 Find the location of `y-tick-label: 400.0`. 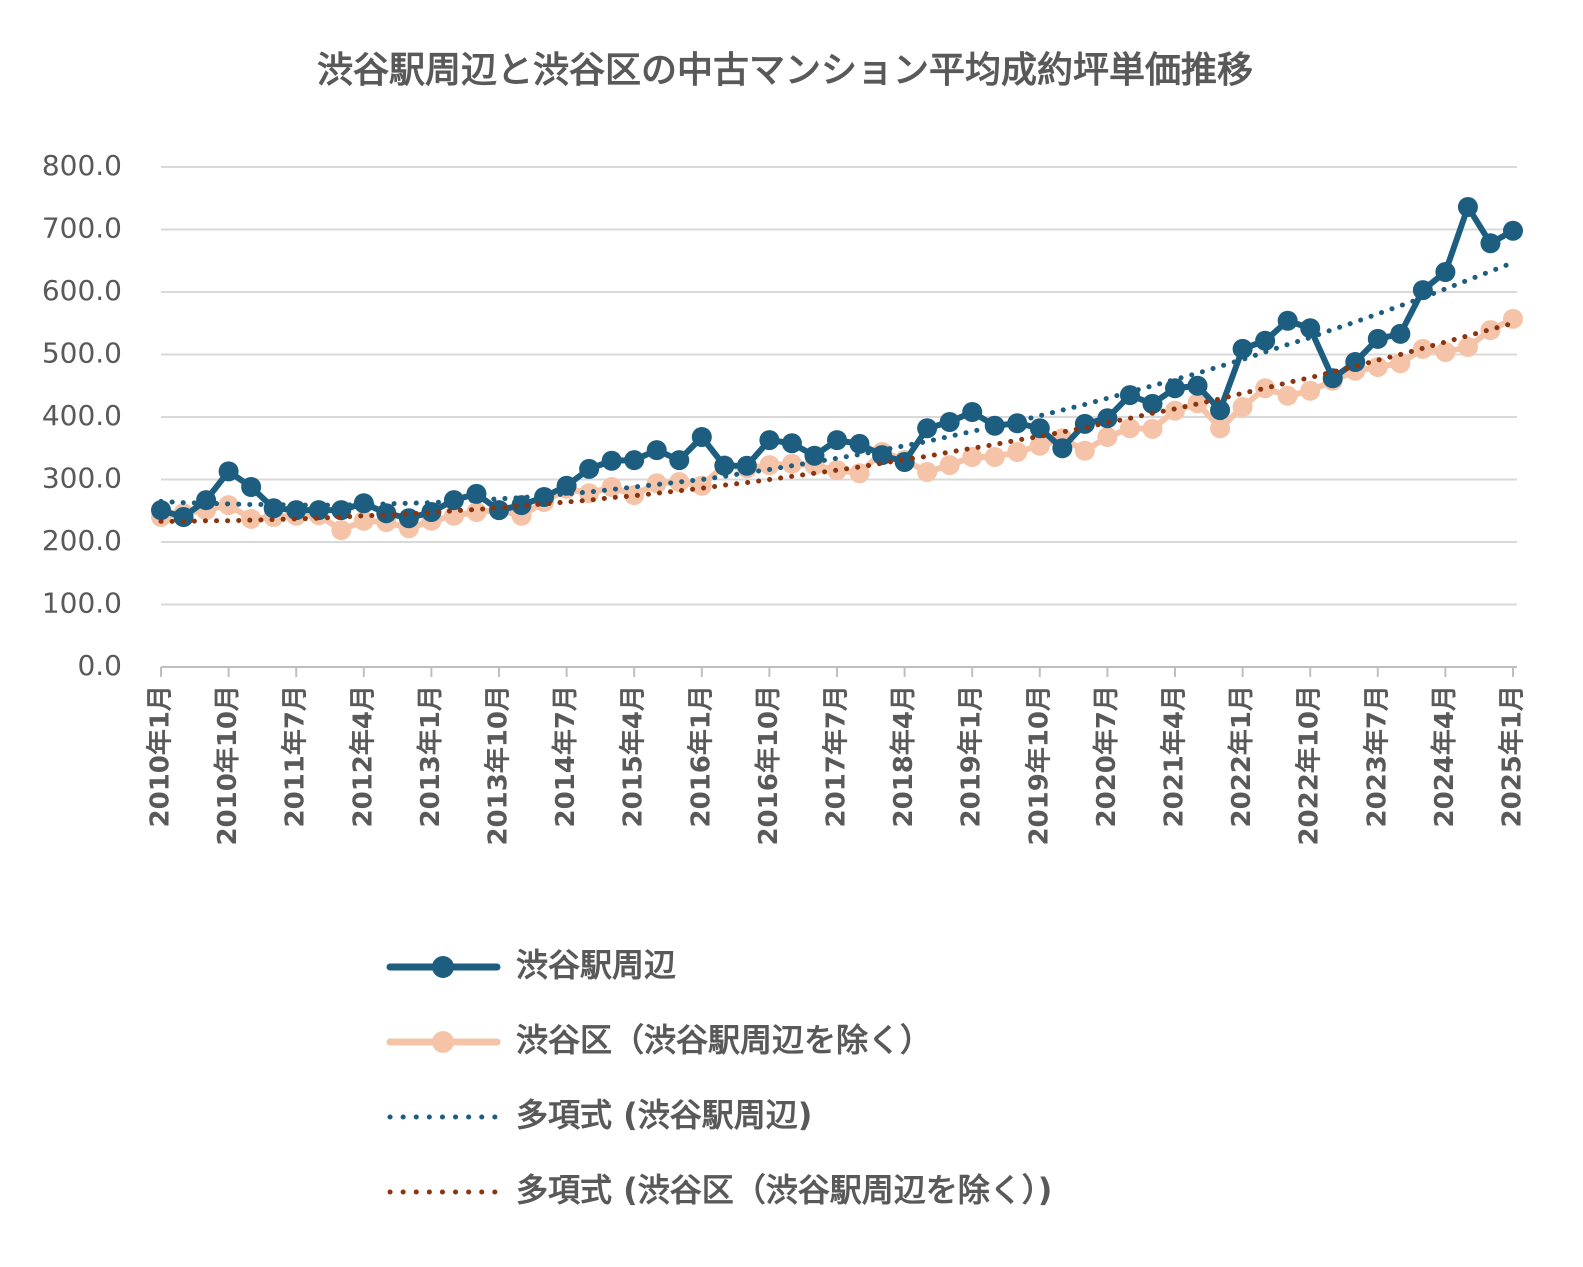

y-tick-label: 400.0 is located at coordinates (82, 415).